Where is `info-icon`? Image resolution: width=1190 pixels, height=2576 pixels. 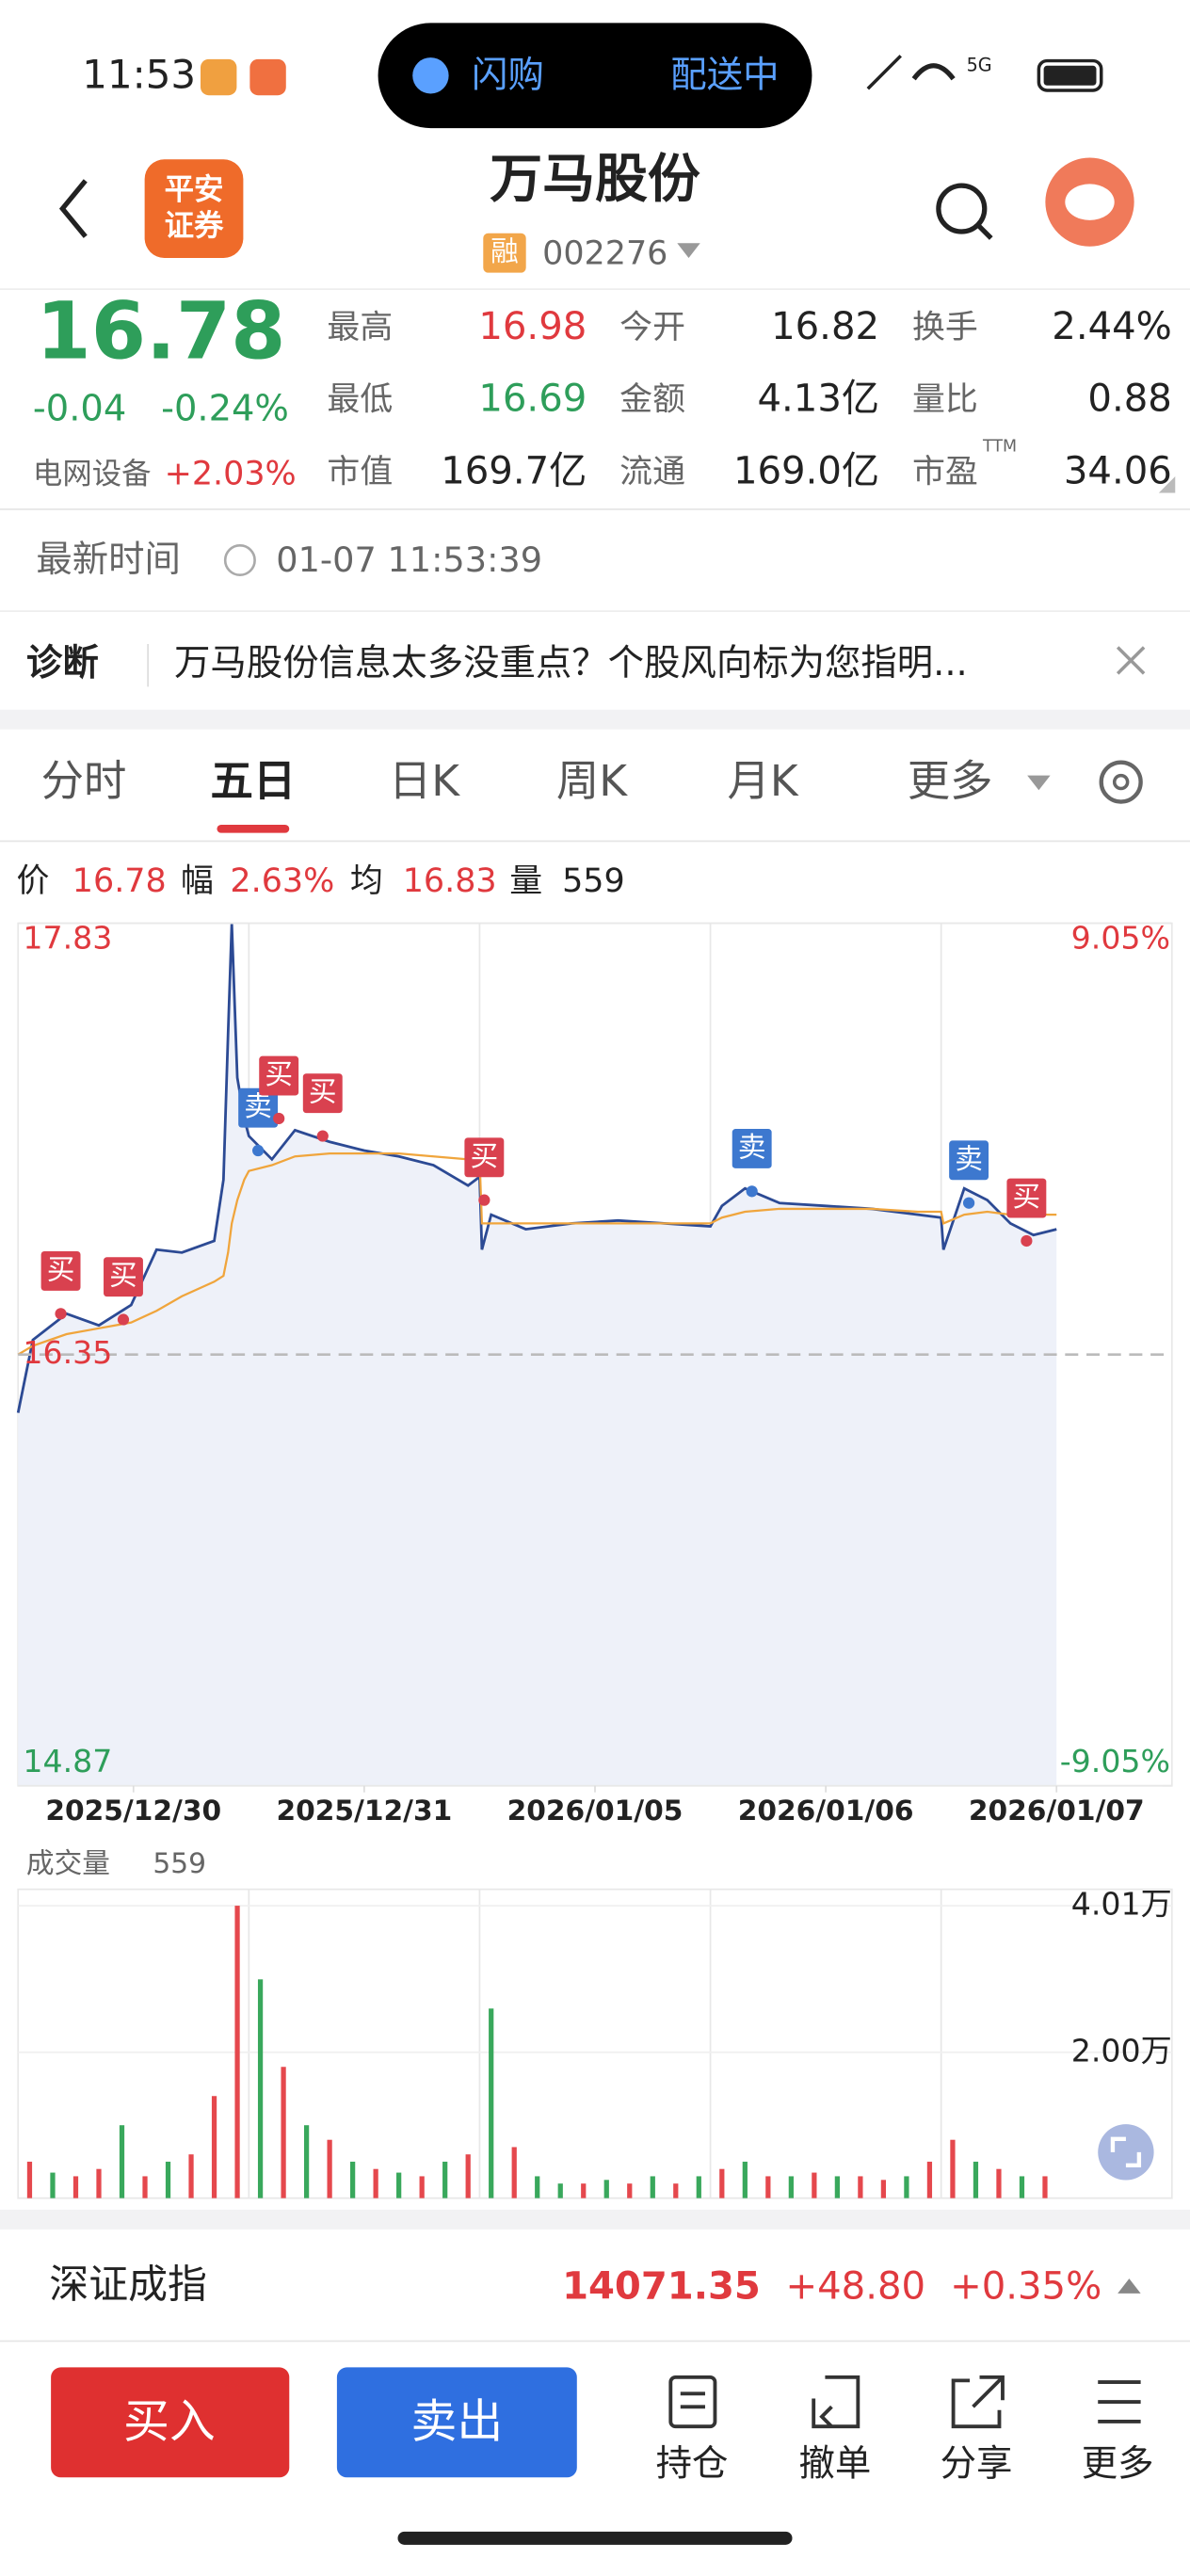 info-icon is located at coordinates (239, 560).